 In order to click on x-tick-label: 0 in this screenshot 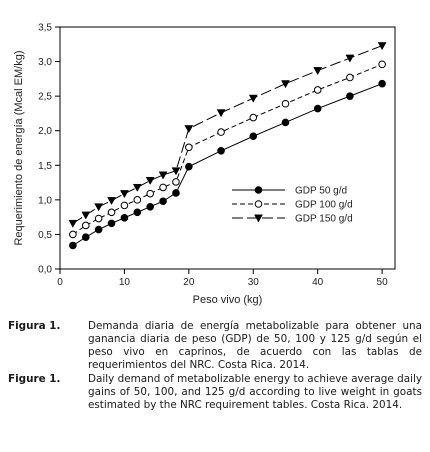, I will do `click(60, 282)`.